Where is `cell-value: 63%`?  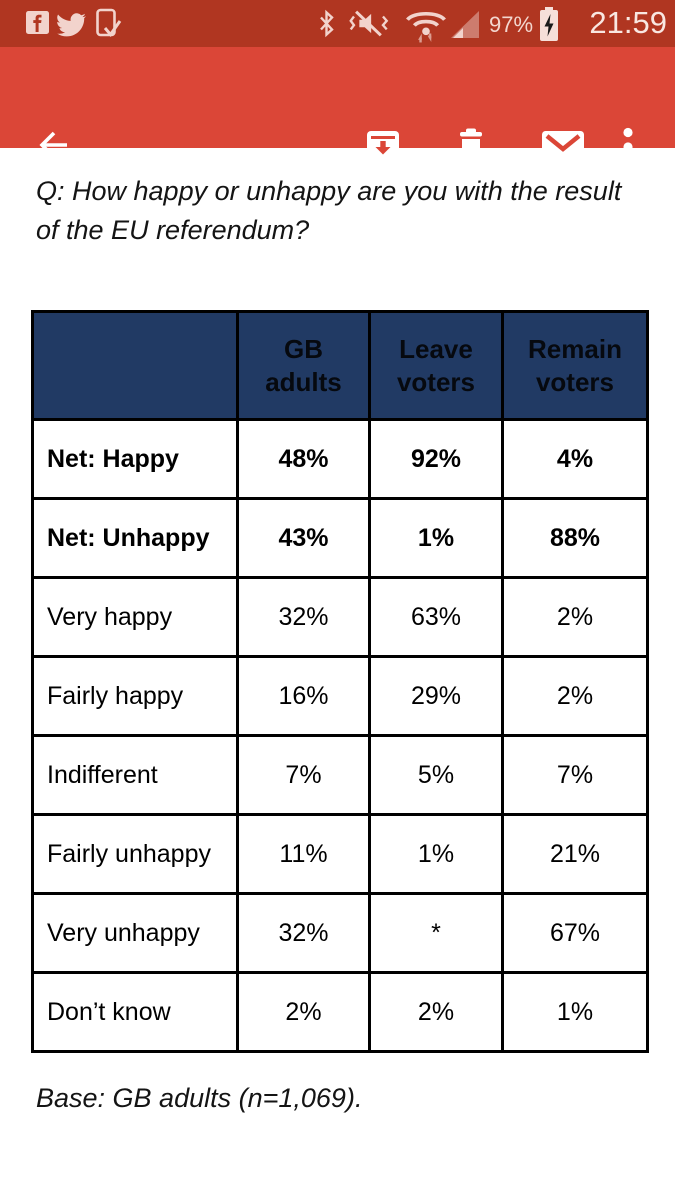
cell-value: 63% is located at coordinates (436, 617).